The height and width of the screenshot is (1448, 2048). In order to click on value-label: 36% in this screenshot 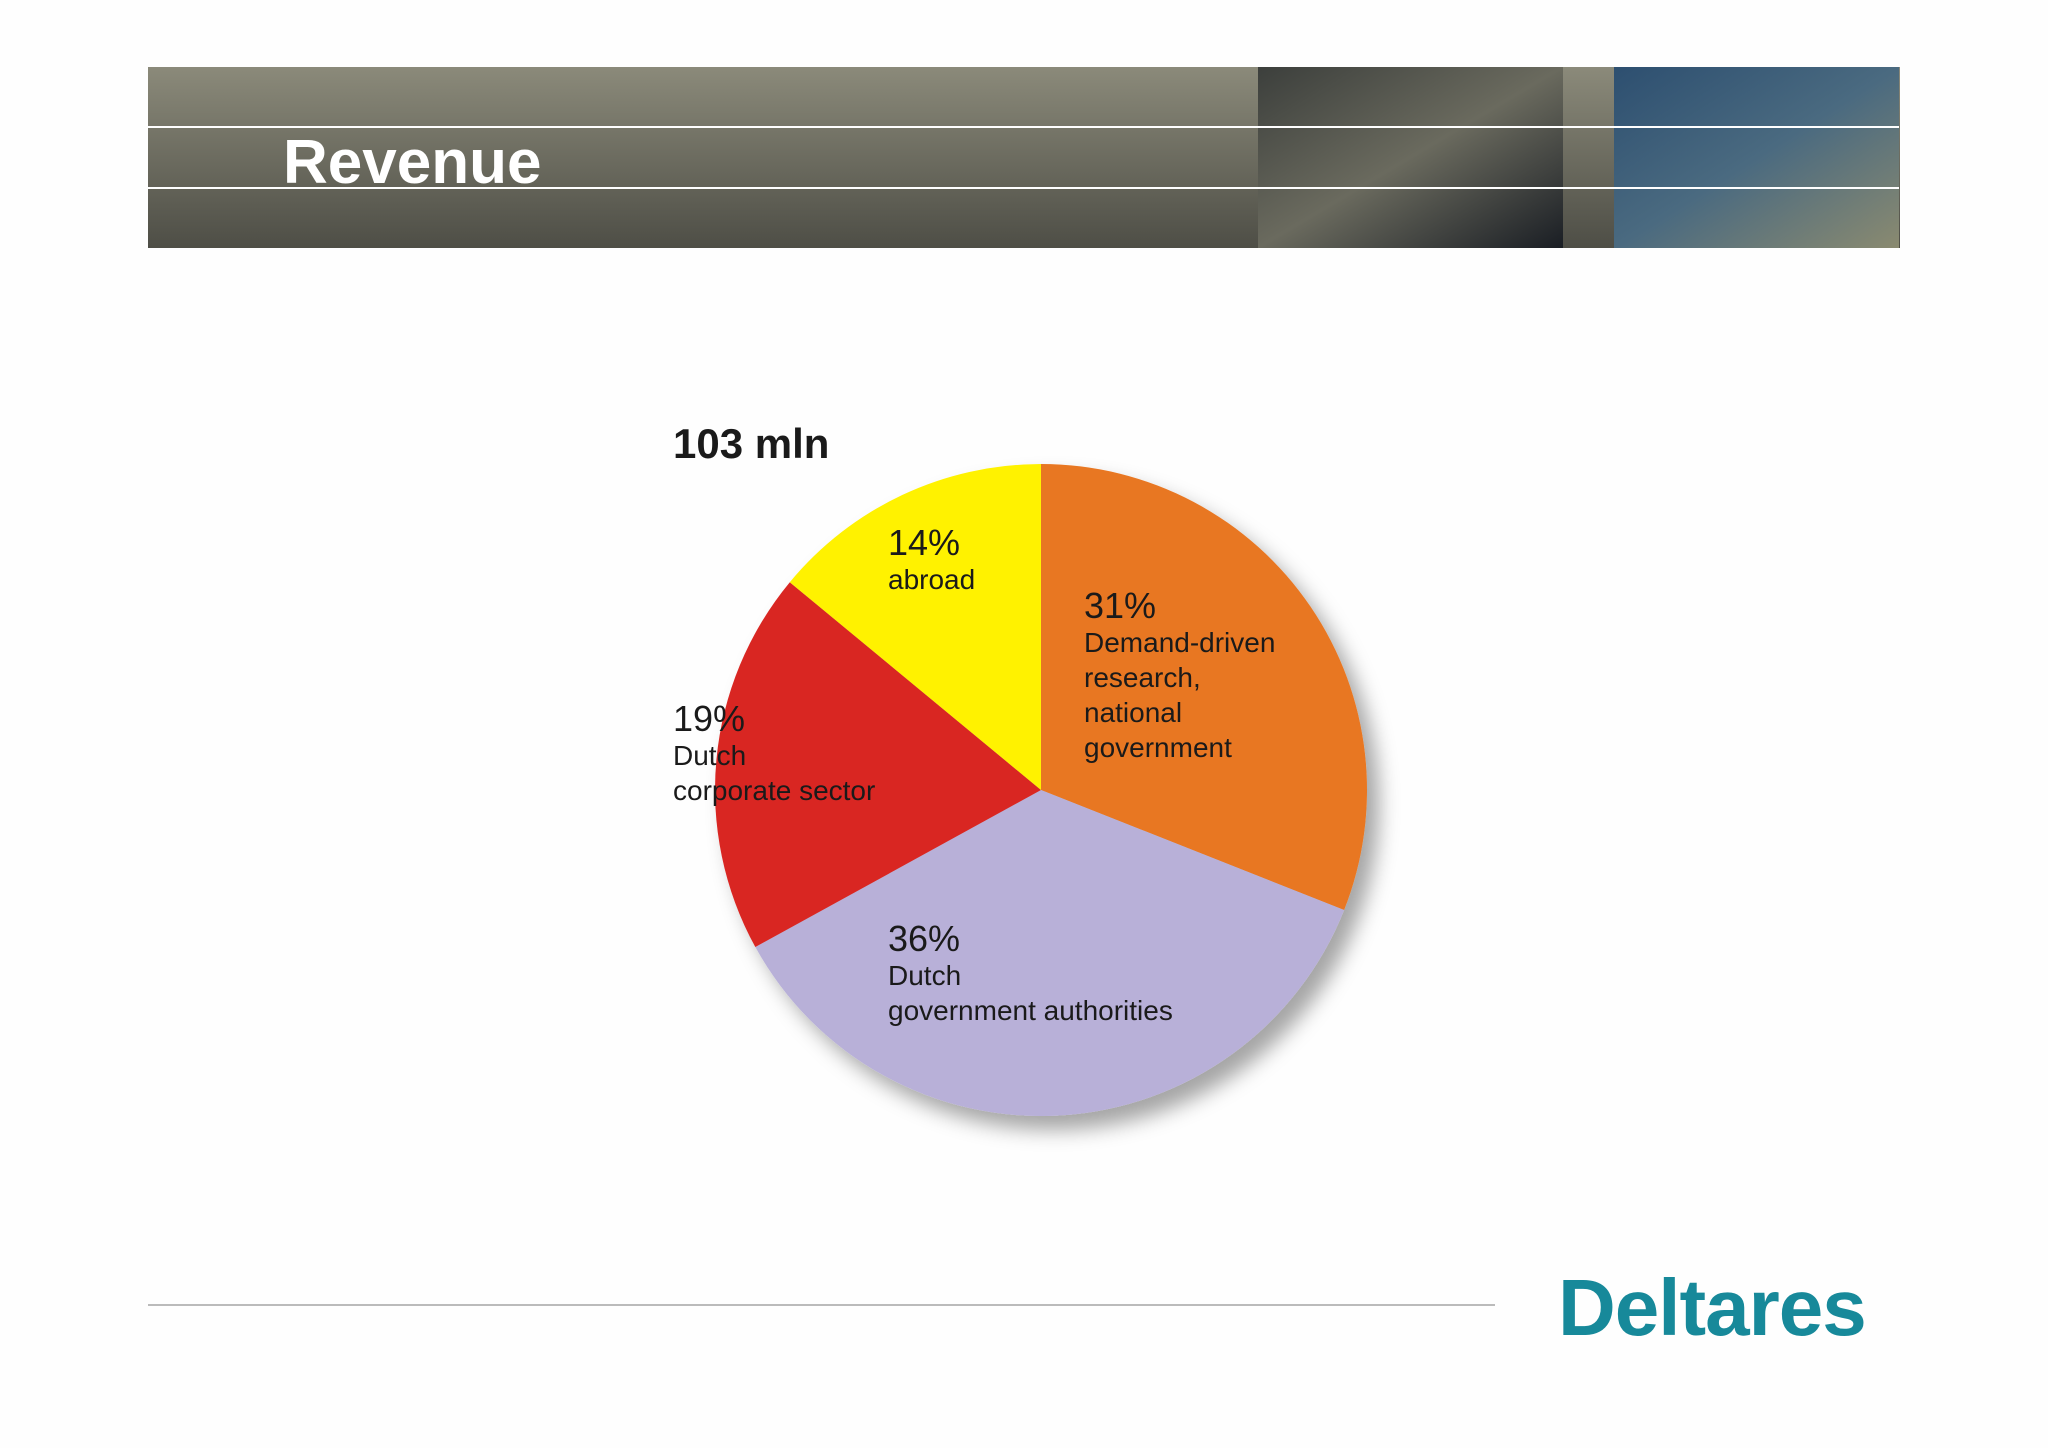, I will do `click(924, 938)`.